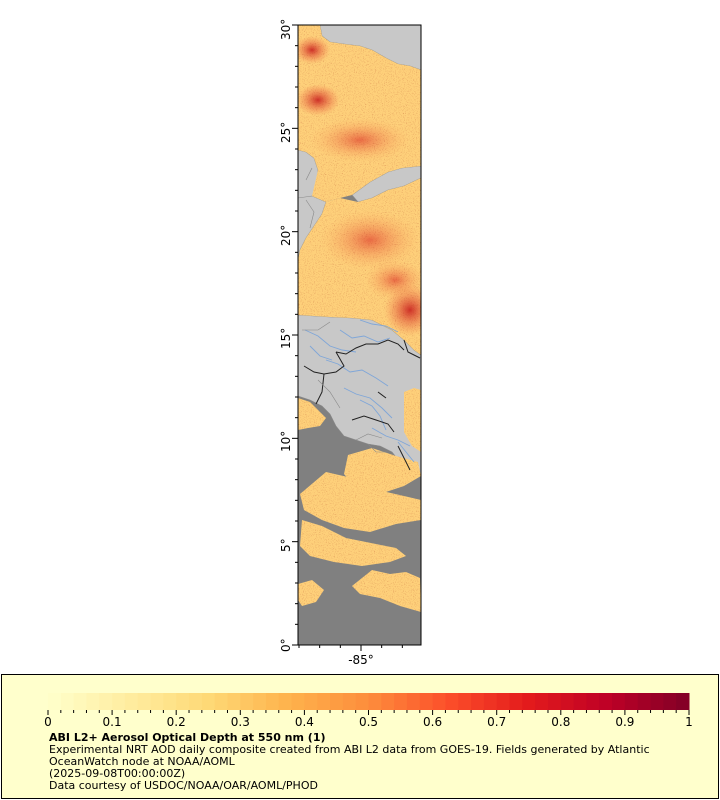 This screenshot has width=720, height=800. Describe the element at coordinates (359, 113) in the screenshot. I see `aod-gulf-region` at that location.